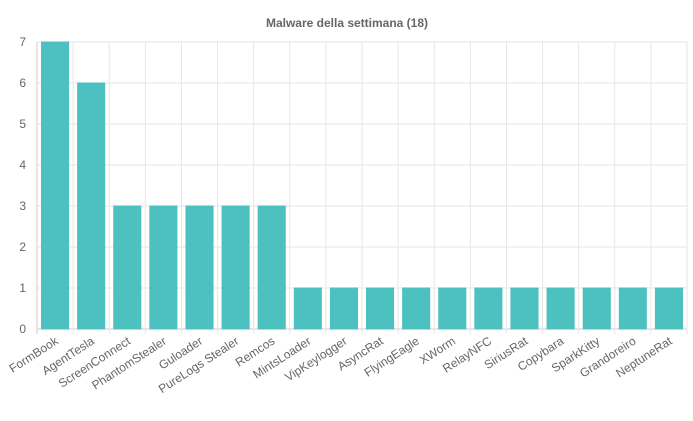 This screenshot has width=693, height=421. I want to click on y-tick-label: 0, so click(22, 329).